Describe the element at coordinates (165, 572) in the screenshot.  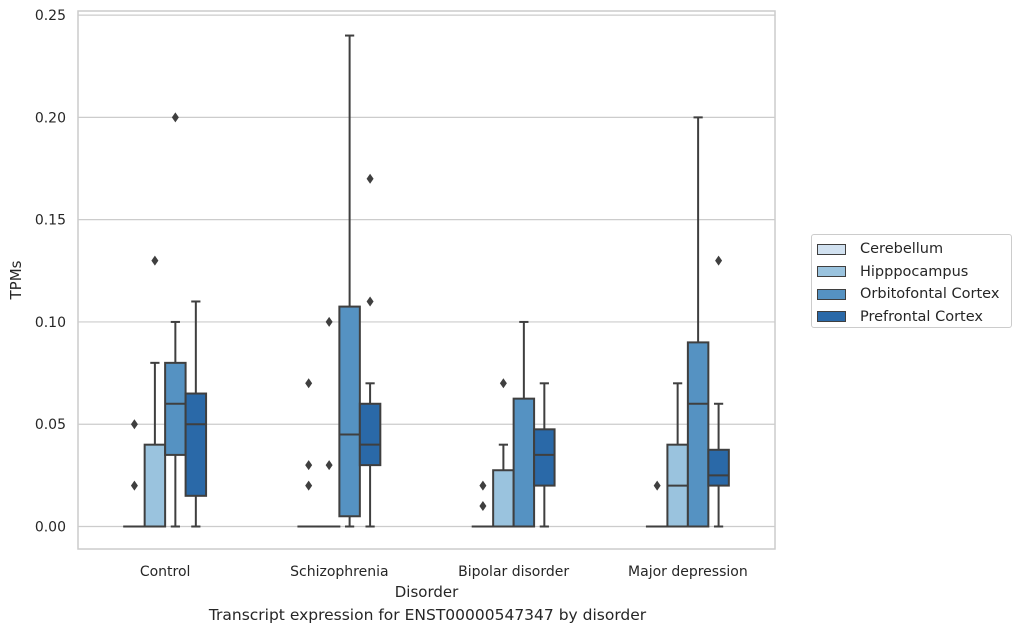
I see `x-tick-label: Control` at that location.